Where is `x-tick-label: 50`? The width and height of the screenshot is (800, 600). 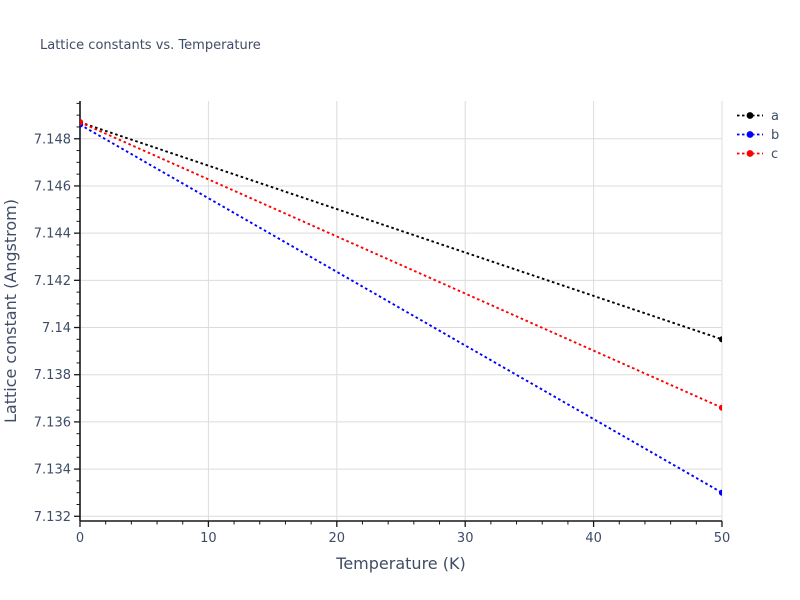 x-tick-label: 50 is located at coordinates (722, 538).